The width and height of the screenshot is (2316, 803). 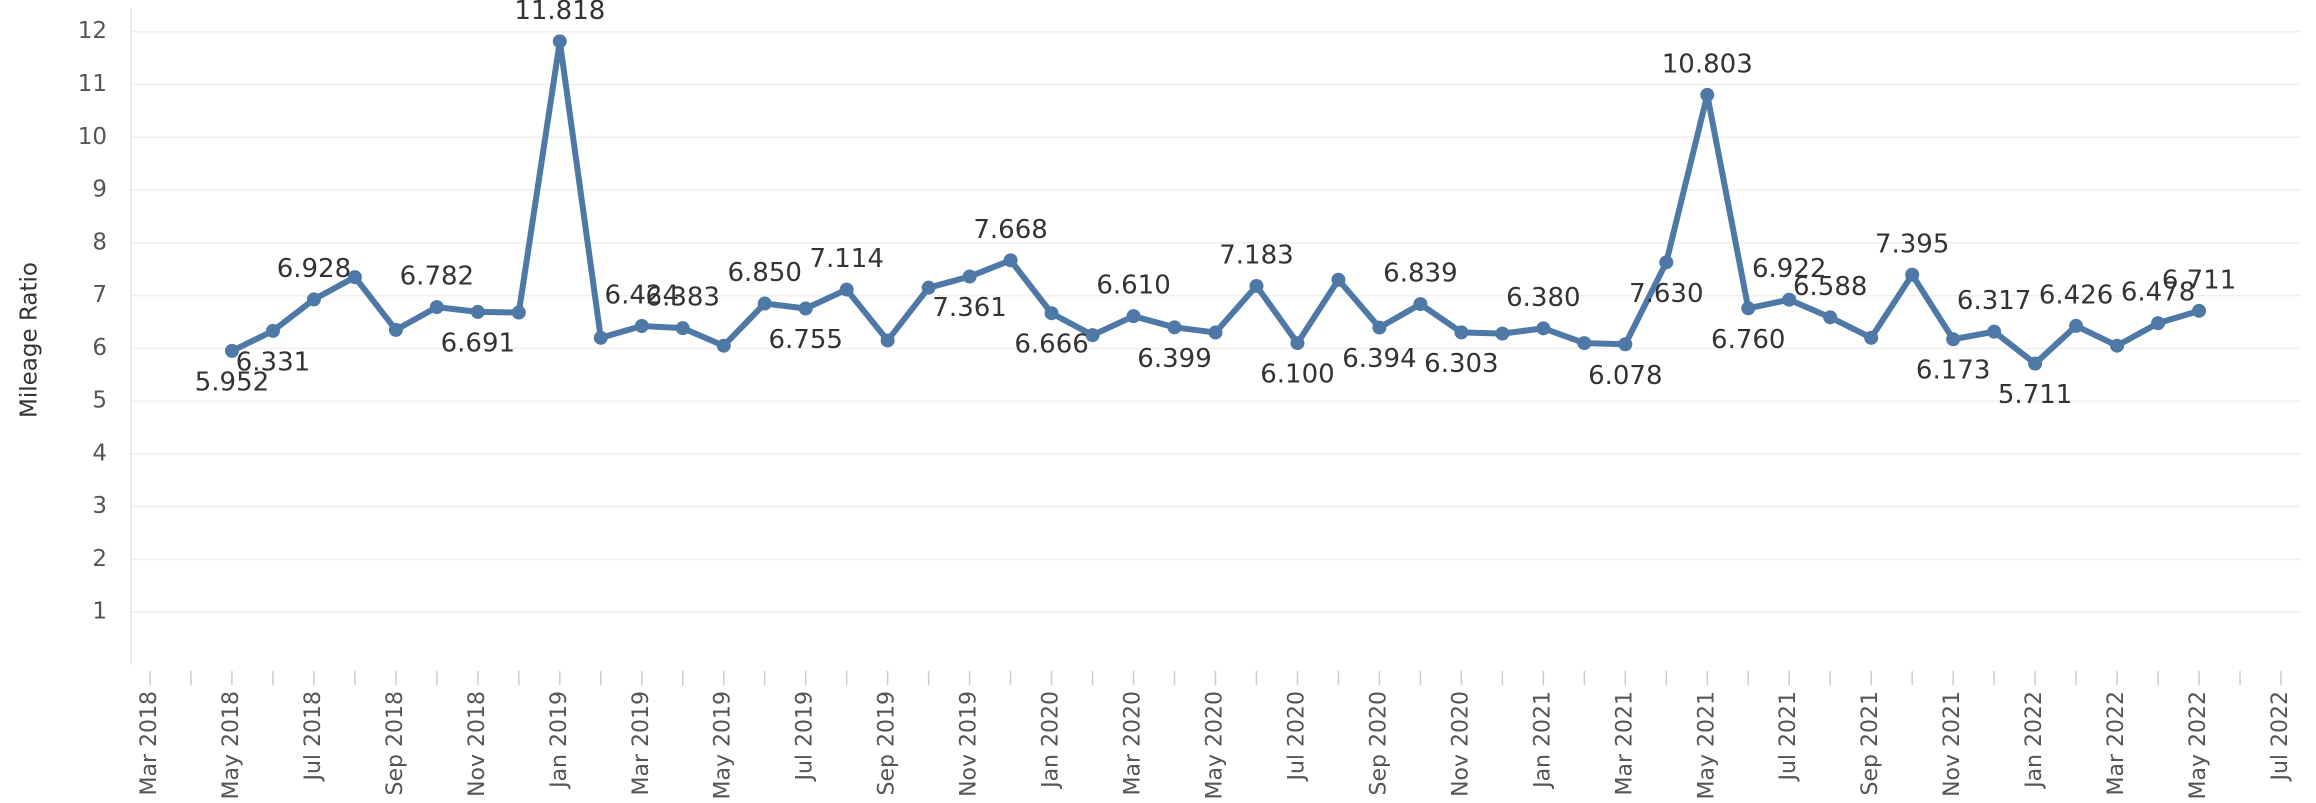 What do you see at coordinates (99, 242) in the screenshot?
I see `y-tick-label: 8` at bounding box center [99, 242].